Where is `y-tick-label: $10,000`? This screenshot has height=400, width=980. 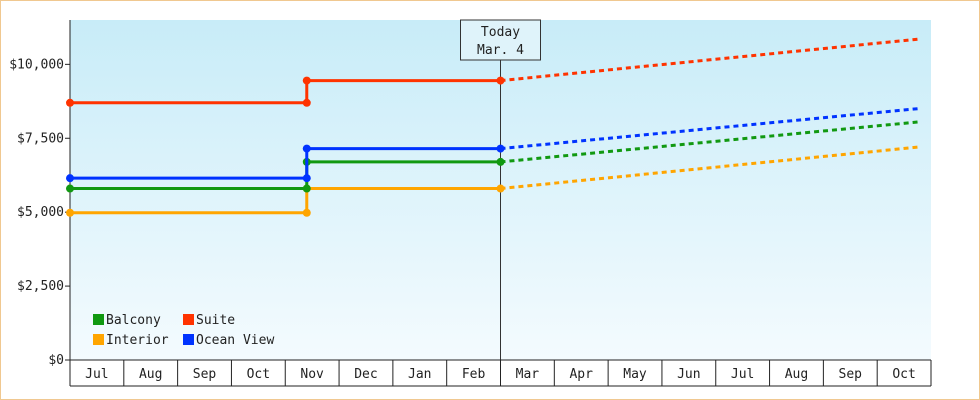
y-tick-label: $10,000 is located at coordinates (36, 64).